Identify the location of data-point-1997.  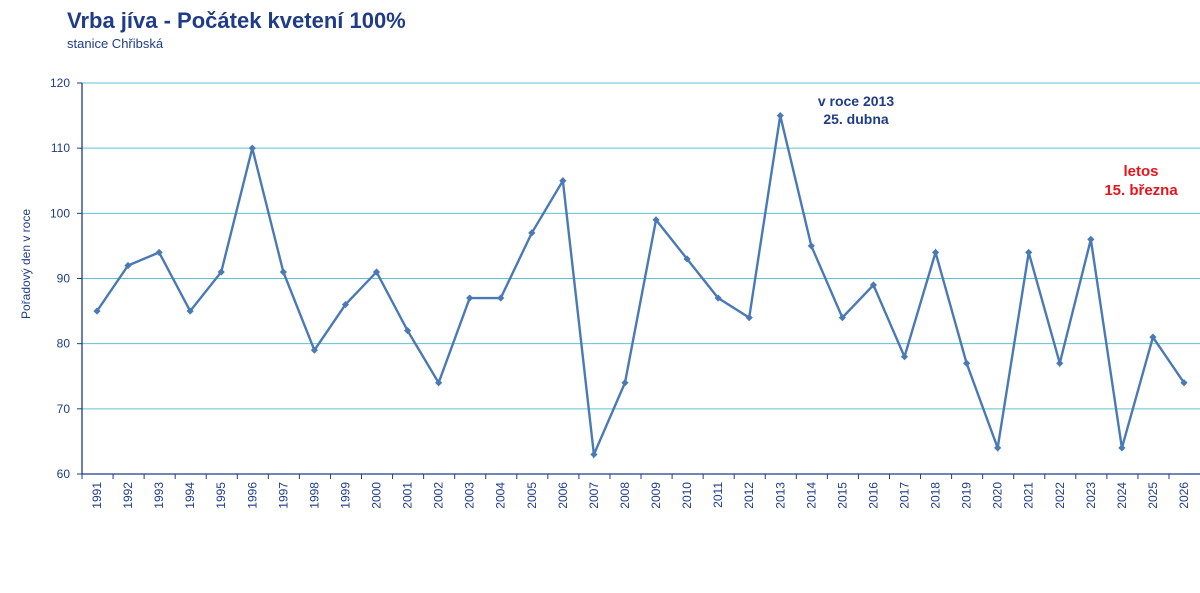
(283, 272).